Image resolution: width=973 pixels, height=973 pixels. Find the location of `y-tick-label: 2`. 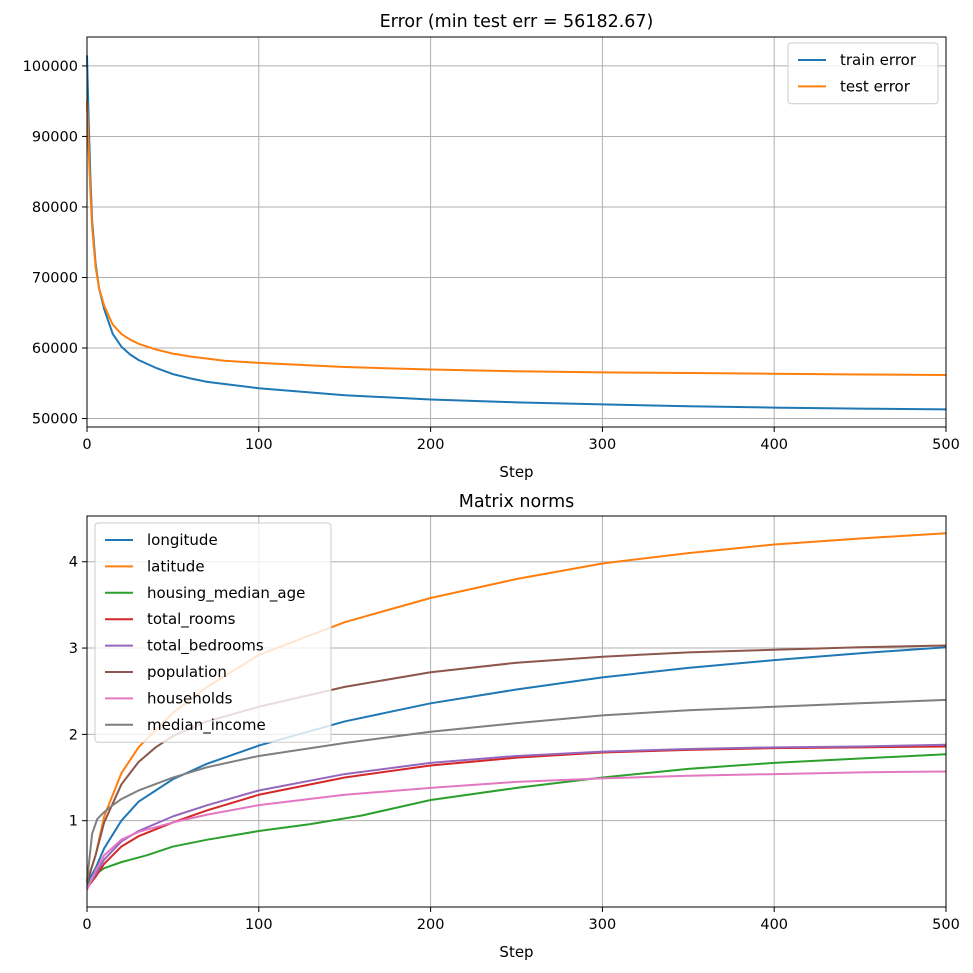

y-tick-label: 2 is located at coordinates (73, 735).